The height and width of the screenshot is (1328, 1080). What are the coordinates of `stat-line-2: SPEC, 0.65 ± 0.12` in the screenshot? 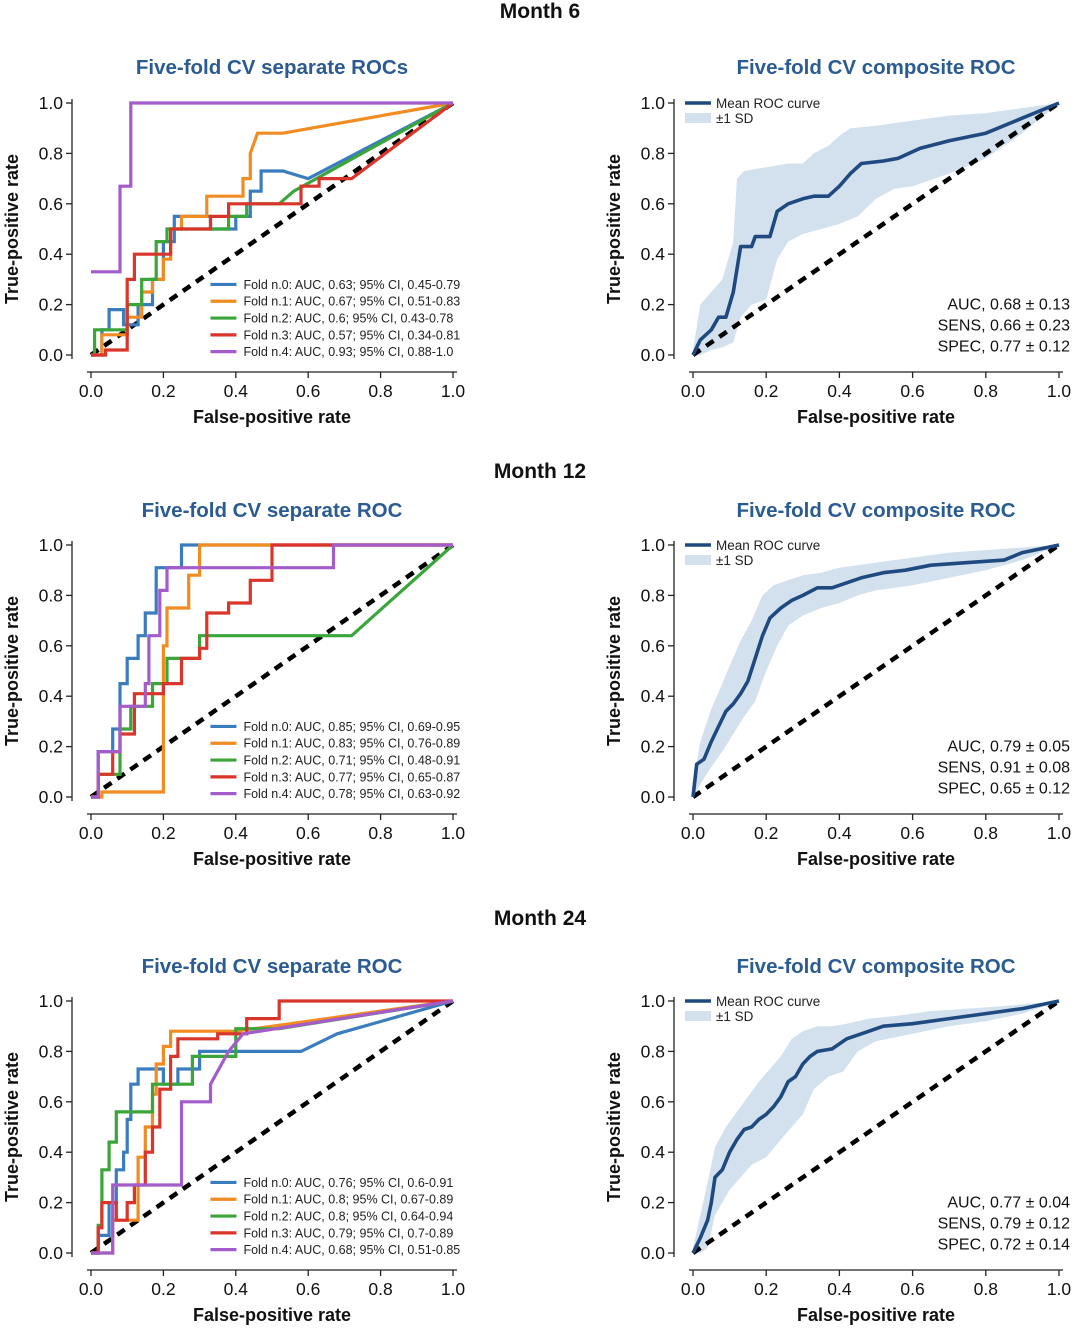 It's located at (1004, 789).